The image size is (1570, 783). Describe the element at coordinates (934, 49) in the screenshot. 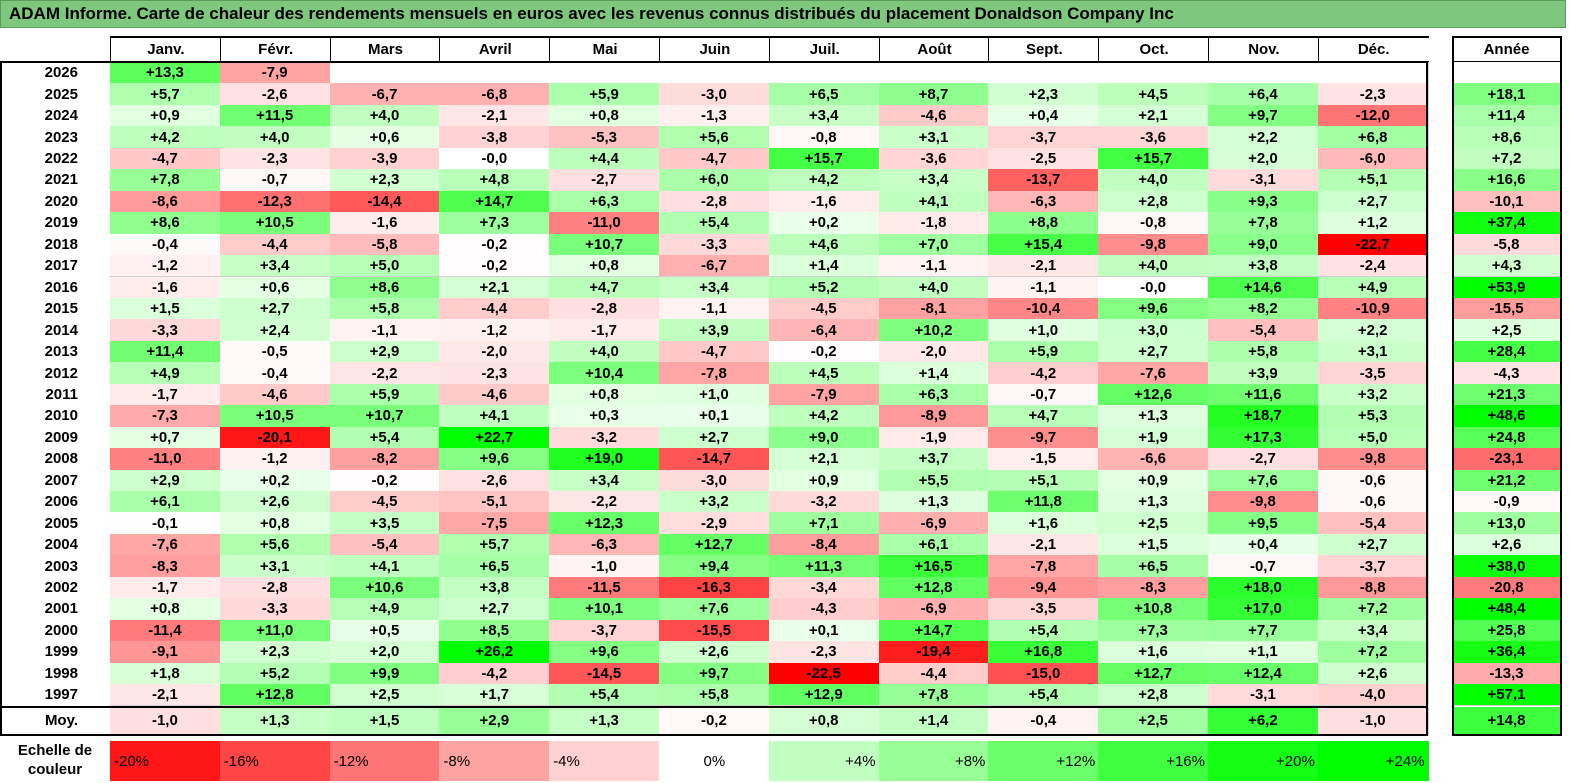

I see `column-header: Août` at that location.